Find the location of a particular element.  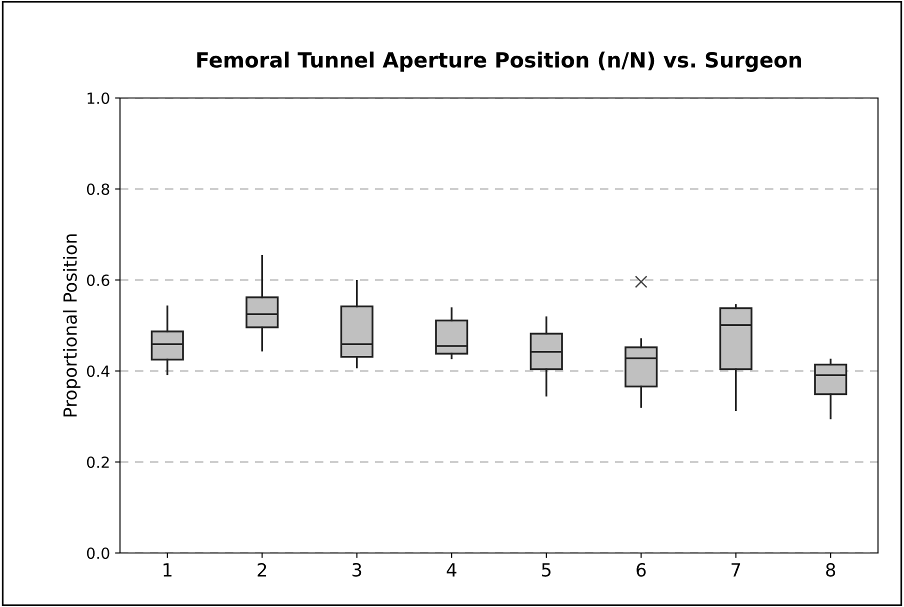

y-tick-label: 0.8 is located at coordinates (98, 189).